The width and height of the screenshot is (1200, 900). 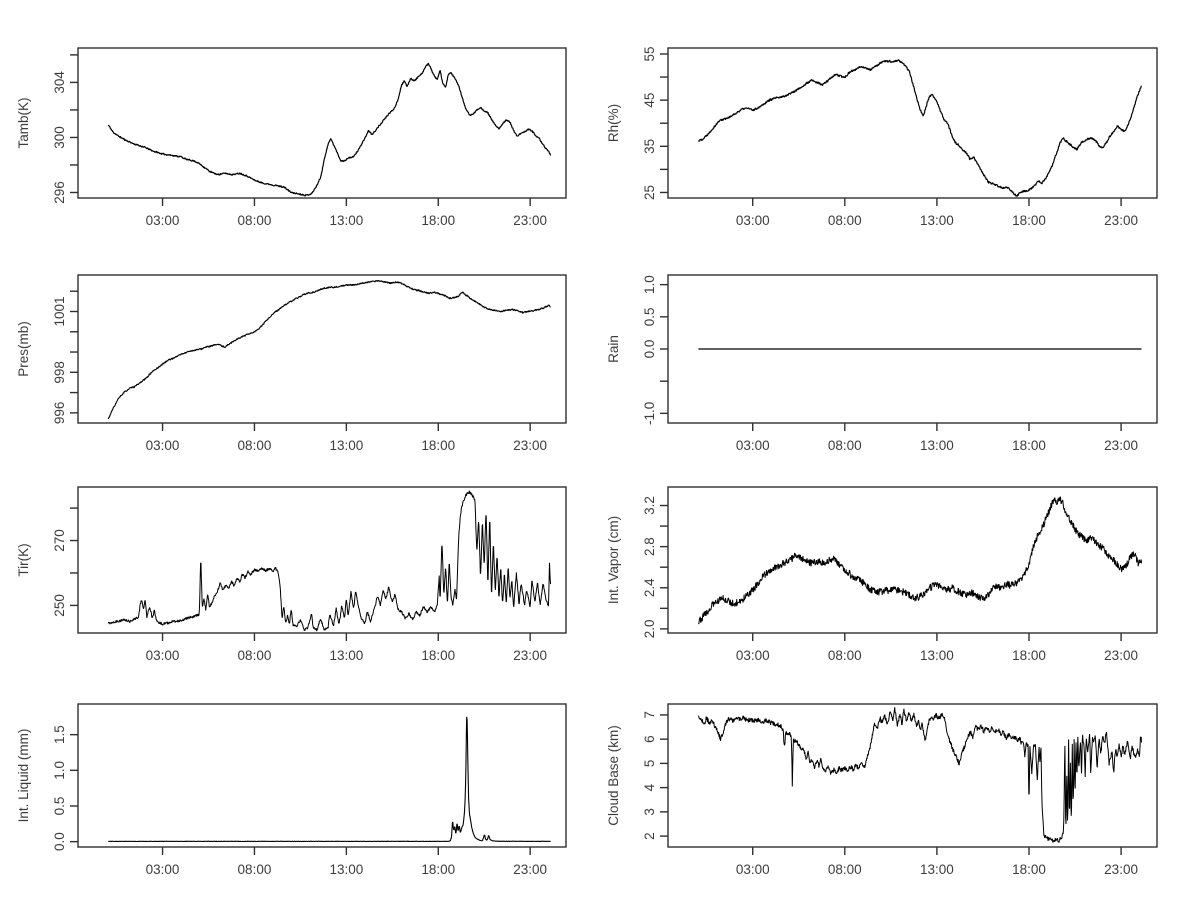 I want to click on y-tick-label: 296, so click(x=59, y=192).